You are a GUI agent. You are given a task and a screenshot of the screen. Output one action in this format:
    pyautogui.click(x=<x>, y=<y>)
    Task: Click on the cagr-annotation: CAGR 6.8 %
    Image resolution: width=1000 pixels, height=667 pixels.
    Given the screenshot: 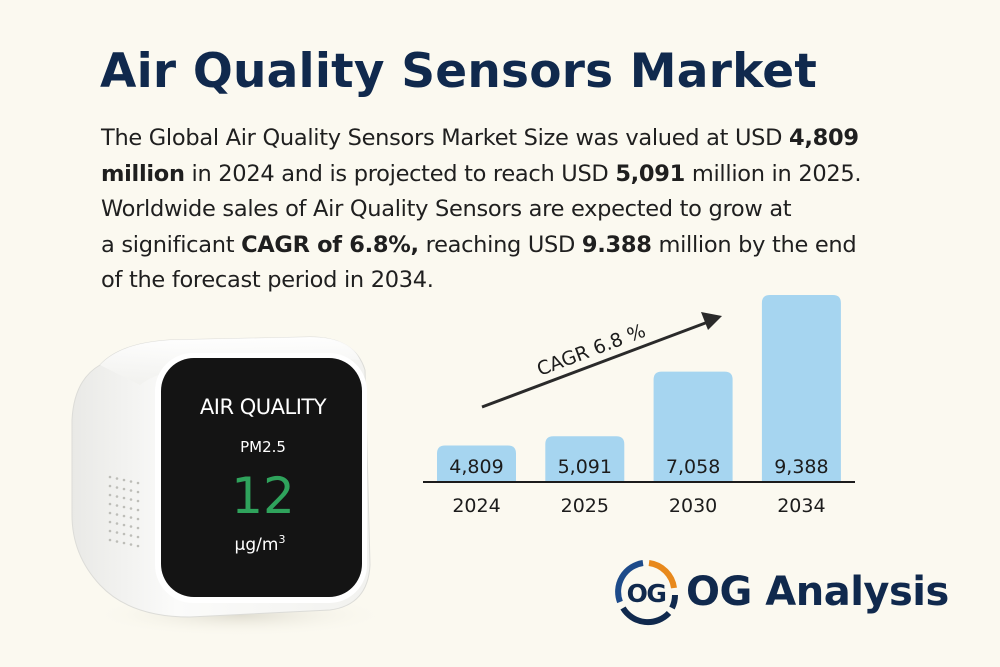 What is the action you would take?
    pyautogui.click(x=601, y=360)
    